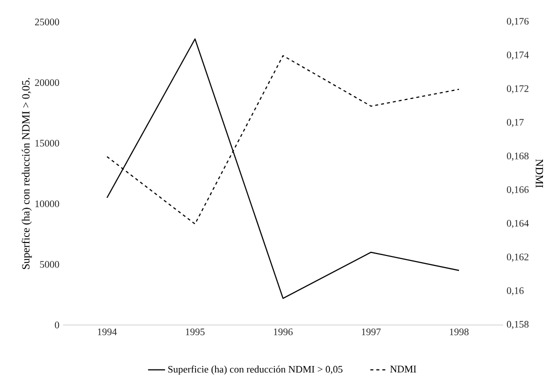 The width and height of the screenshot is (546, 392). I want to click on y2-tick-label: 0,158, so click(517, 325).